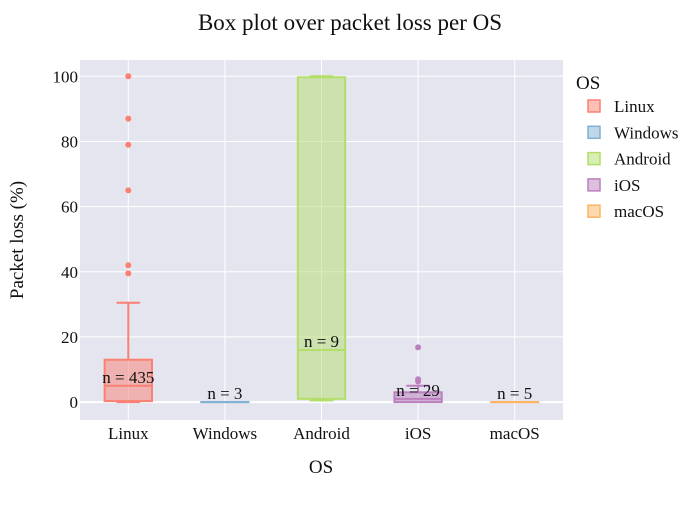  I want to click on y-tick-label: 0, so click(74, 402).